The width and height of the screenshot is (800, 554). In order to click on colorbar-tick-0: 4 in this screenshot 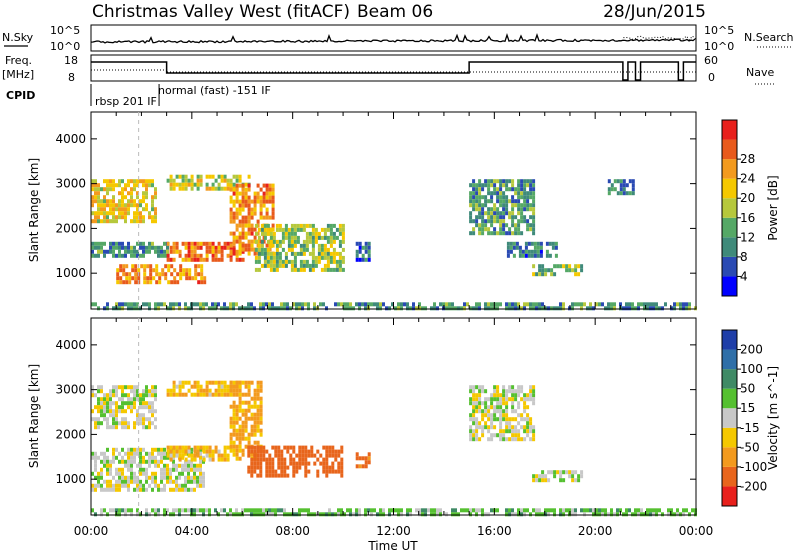, I will do `click(744, 276)`.